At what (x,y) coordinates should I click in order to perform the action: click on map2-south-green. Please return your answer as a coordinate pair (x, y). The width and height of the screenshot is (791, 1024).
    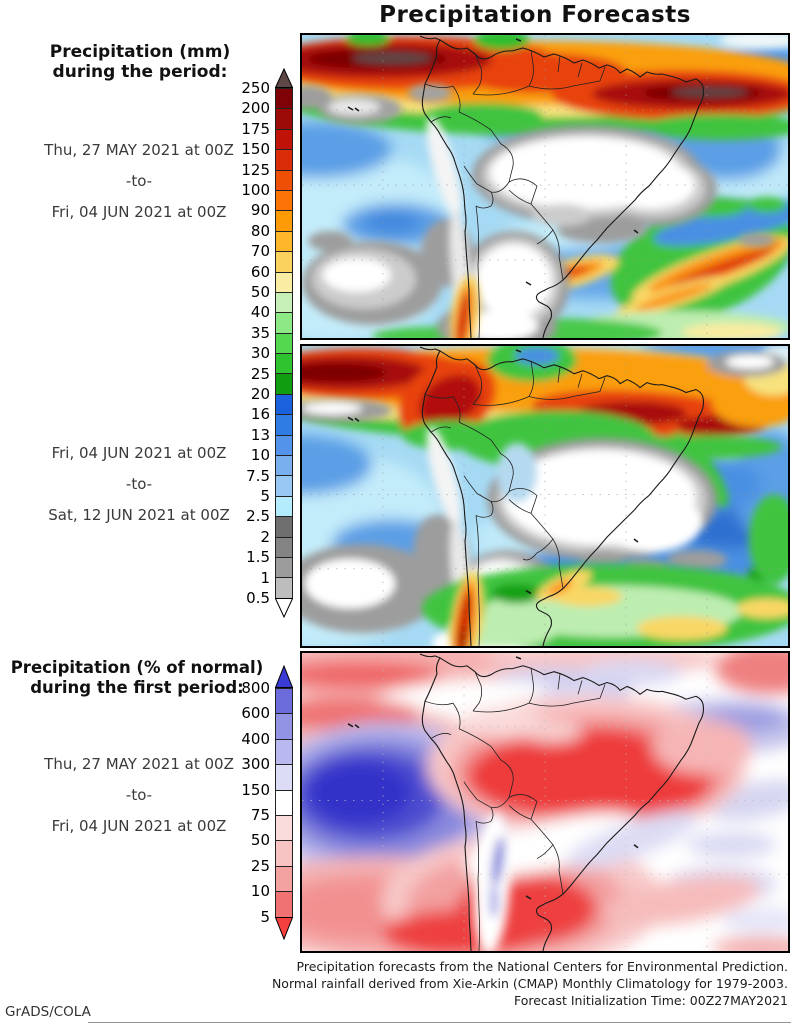
    Looking at the image, I should click on (605, 570).